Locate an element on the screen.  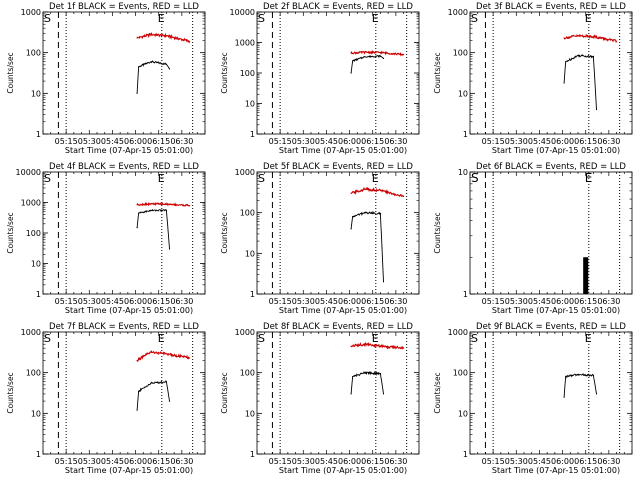
chart-title: Det 7f BLACK = Events, RED = LLD is located at coordinates (124, 327).